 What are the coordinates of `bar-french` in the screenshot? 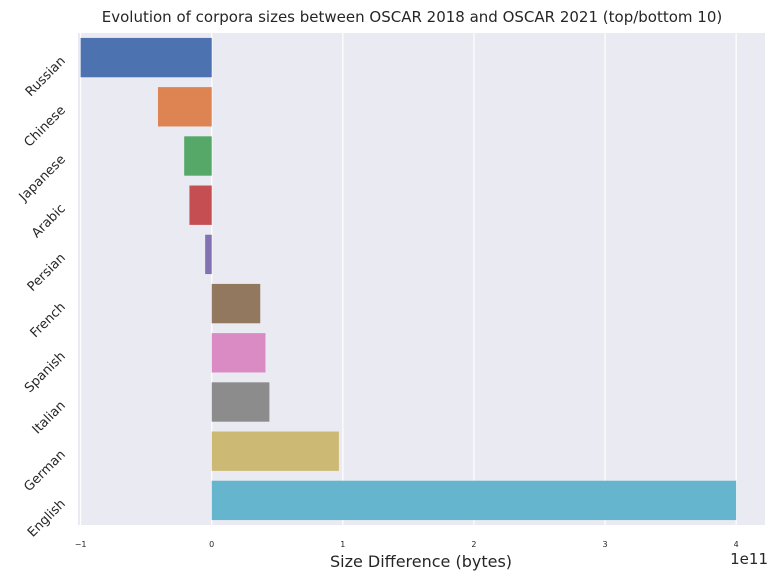 It's located at (236, 303).